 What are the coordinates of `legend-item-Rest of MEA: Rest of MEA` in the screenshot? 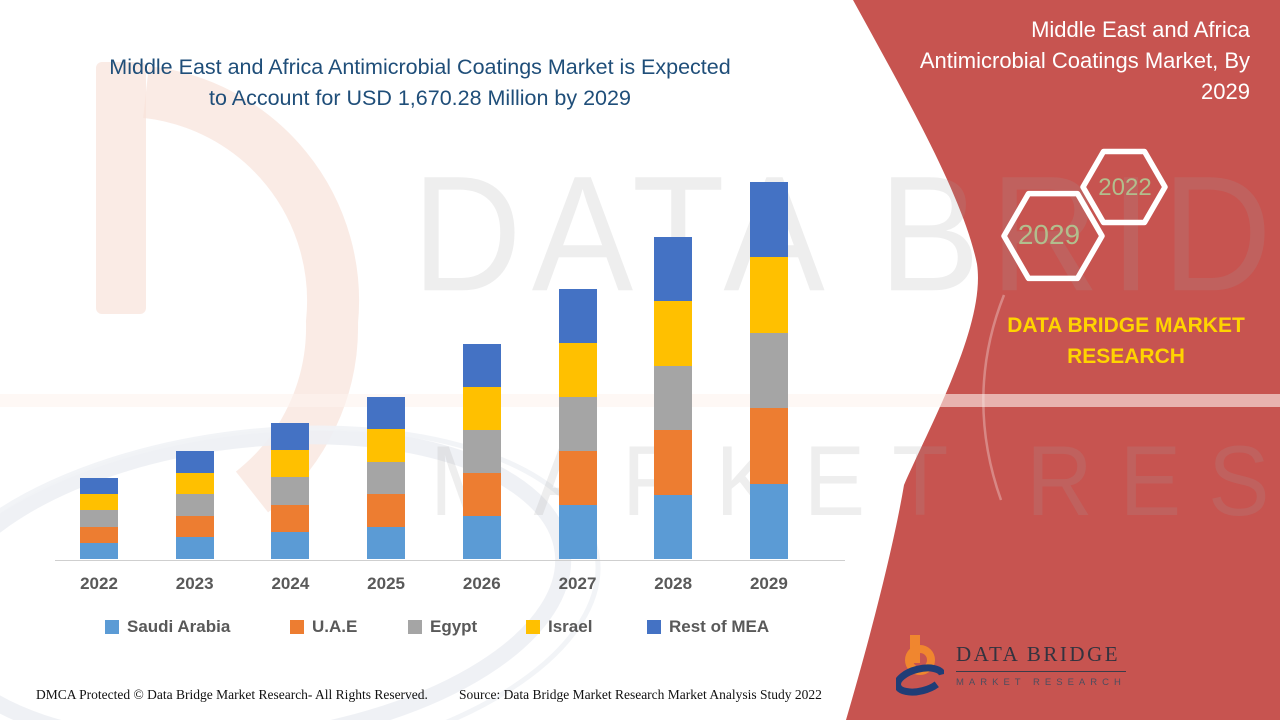 It's located at (708, 627).